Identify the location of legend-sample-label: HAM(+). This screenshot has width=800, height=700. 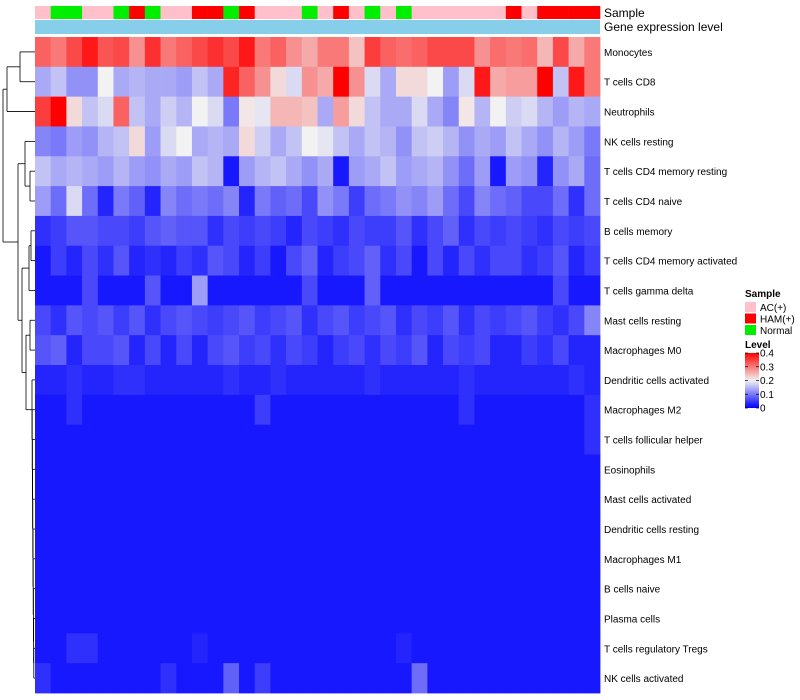
(777, 320).